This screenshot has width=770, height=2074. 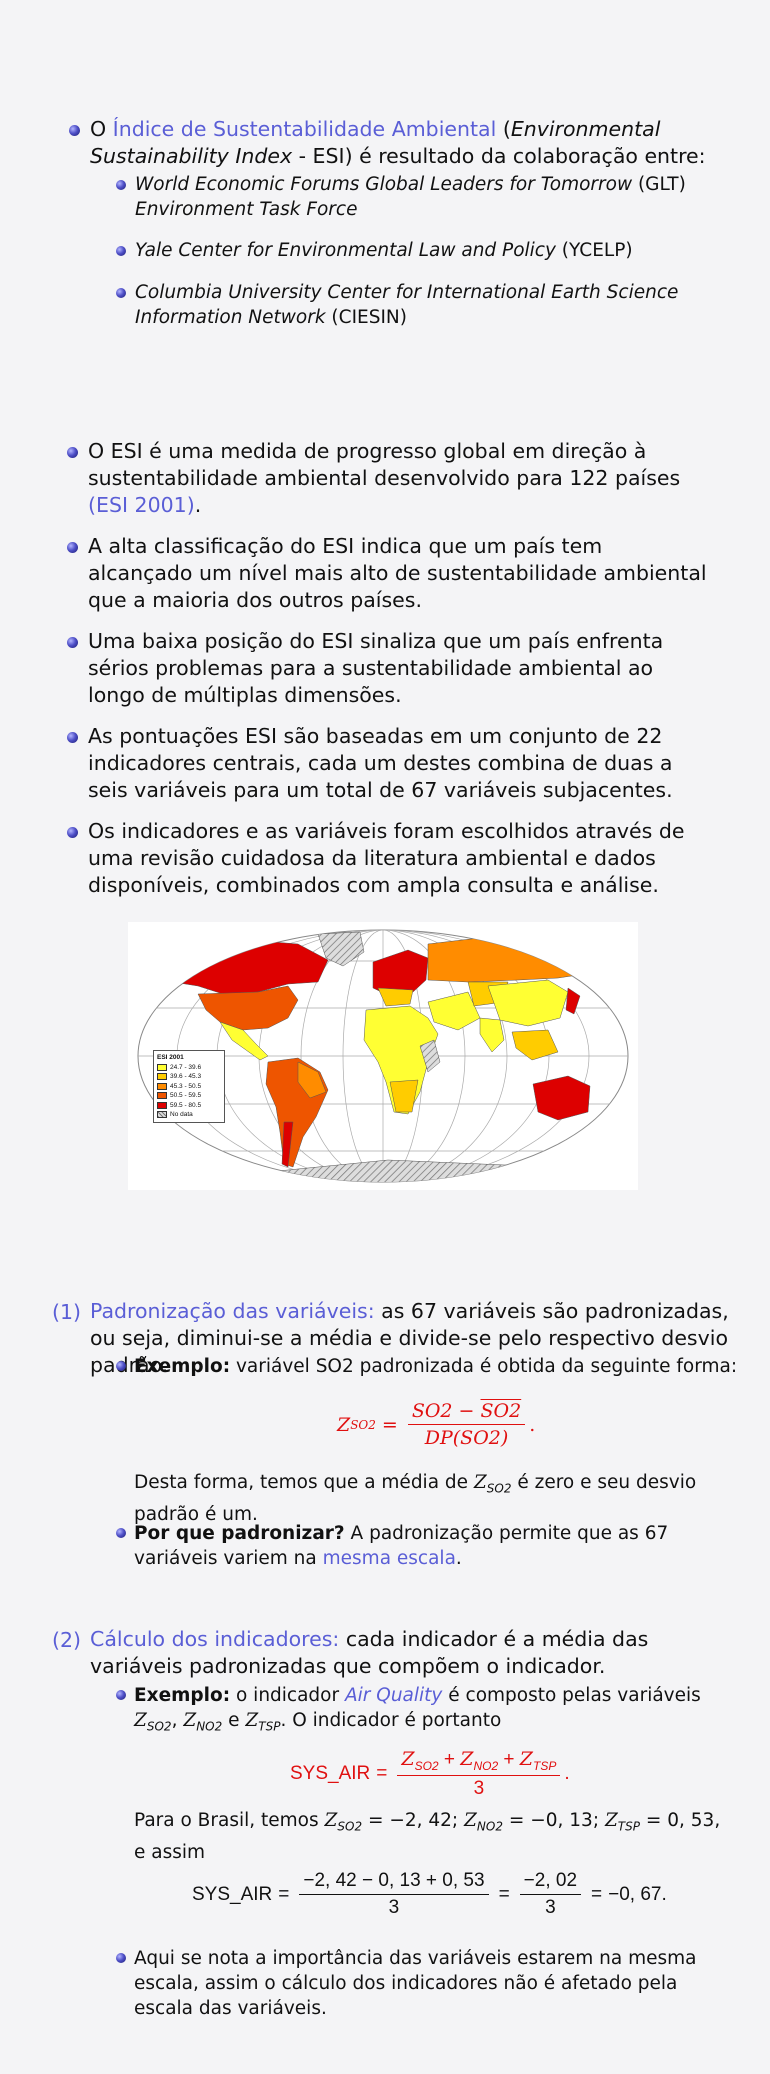 I want to click on same-scale-link: mesma escala, so click(x=389, y=1558).